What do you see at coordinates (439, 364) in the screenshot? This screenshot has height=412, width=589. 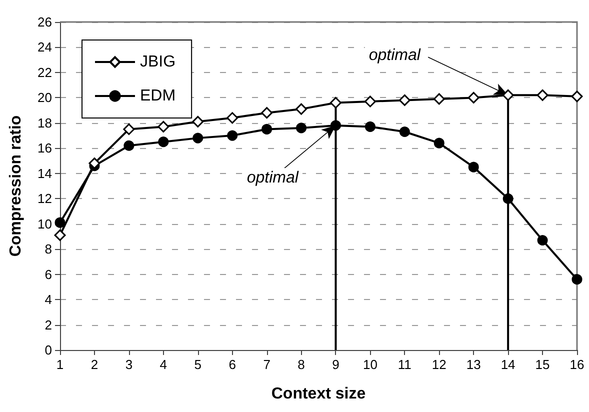 I see `x-tick-label: 12` at bounding box center [439, 364].